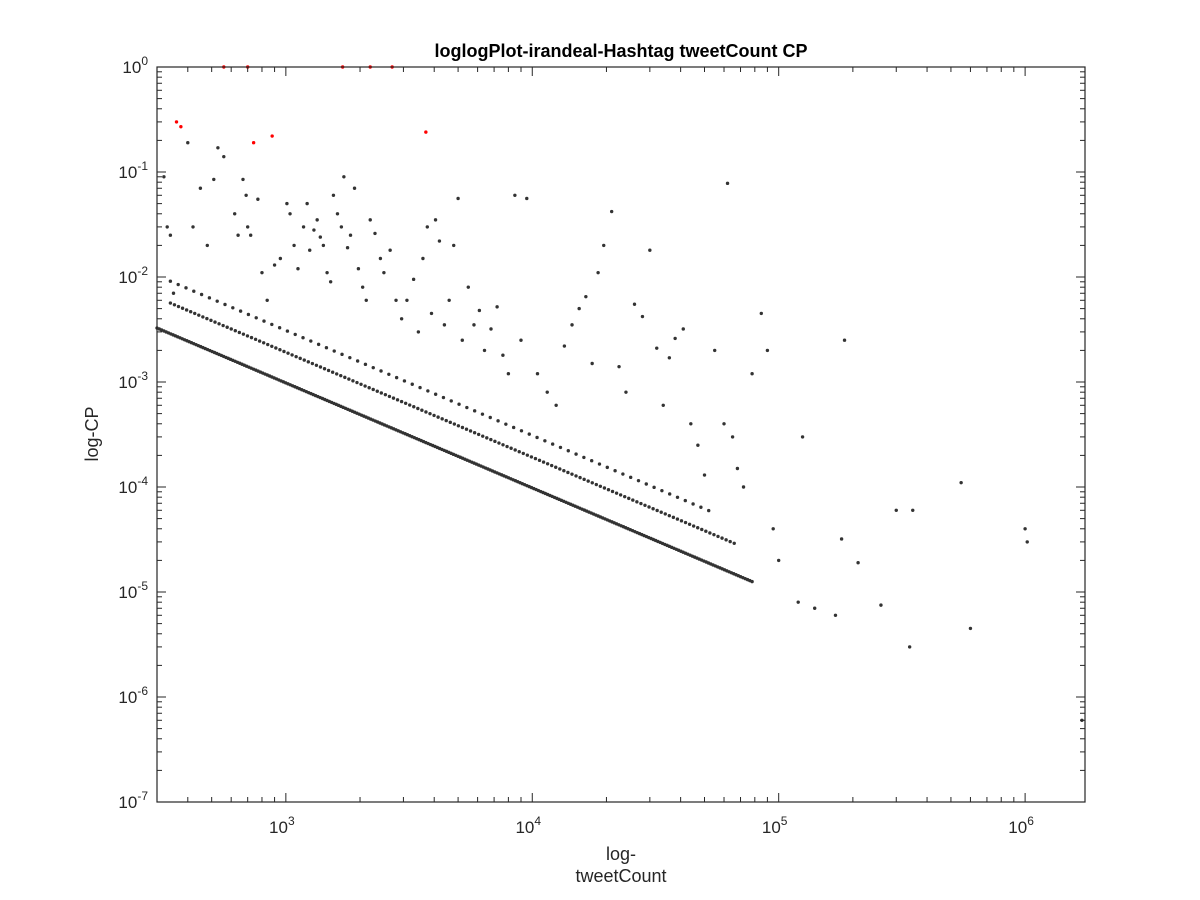 This screenshot has height=900, width=1200. Describe the element at coordinates (144, 61) in the screenshot. I see `y-tick-label-exponent: 0` at that location.